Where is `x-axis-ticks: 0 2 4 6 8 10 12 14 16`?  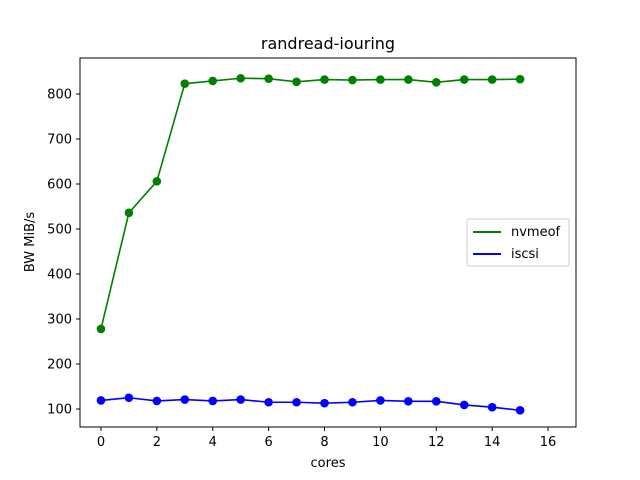 x-axis-ticks: 0 2 4 6 8 10 12 14 16 is located at coordinates (327, 438).